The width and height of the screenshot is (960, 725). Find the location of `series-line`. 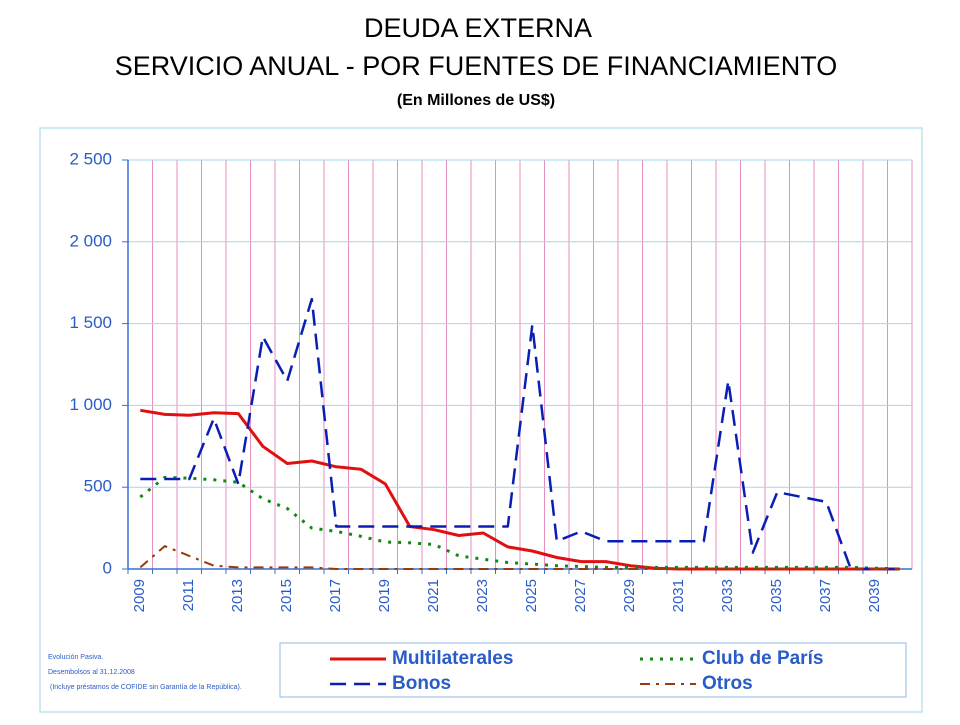

series-line is located at coordinates (519, 557).